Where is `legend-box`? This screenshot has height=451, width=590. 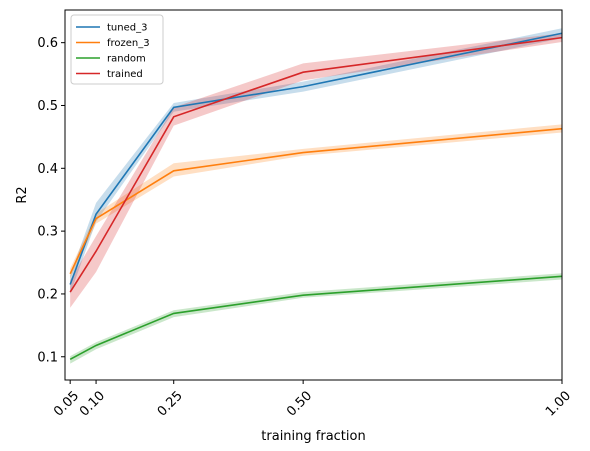 legend-box is located at coordinates (117, 49).